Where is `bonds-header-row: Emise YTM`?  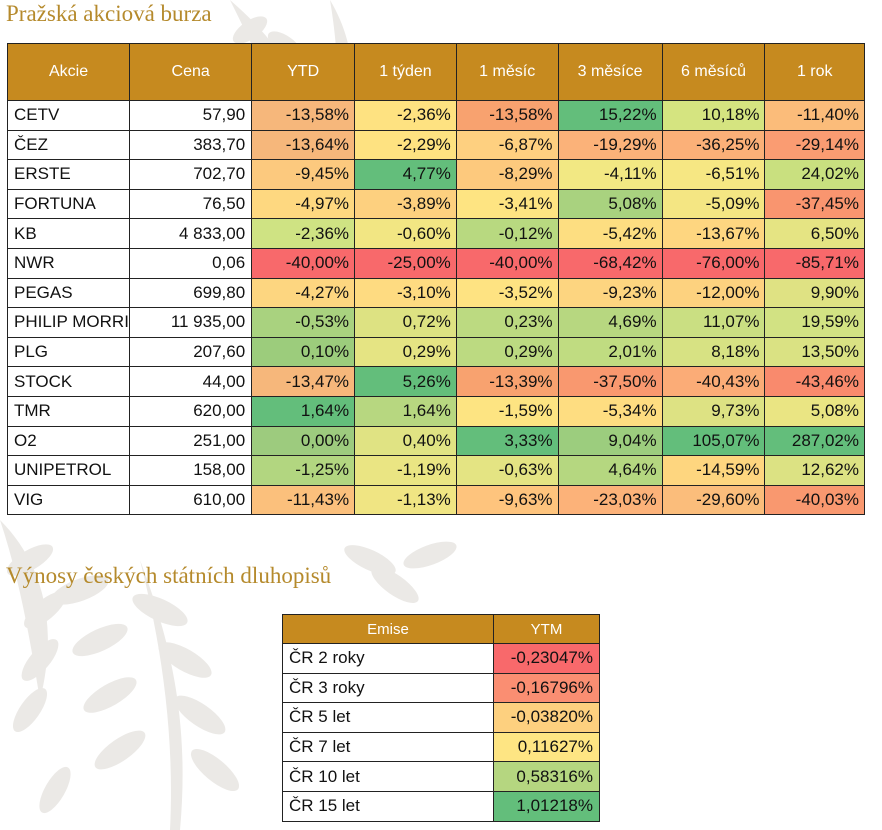 bonds-header-row: Emise YTM is located at coordinates (441, 629).